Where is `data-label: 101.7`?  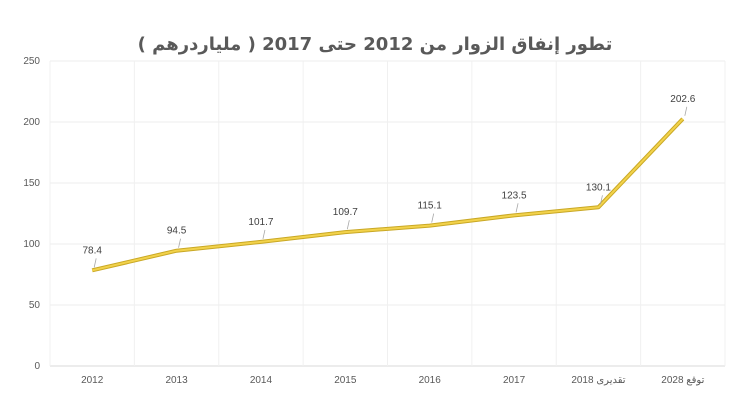
data-label: 101.7 is located at coordinates (260, 222).